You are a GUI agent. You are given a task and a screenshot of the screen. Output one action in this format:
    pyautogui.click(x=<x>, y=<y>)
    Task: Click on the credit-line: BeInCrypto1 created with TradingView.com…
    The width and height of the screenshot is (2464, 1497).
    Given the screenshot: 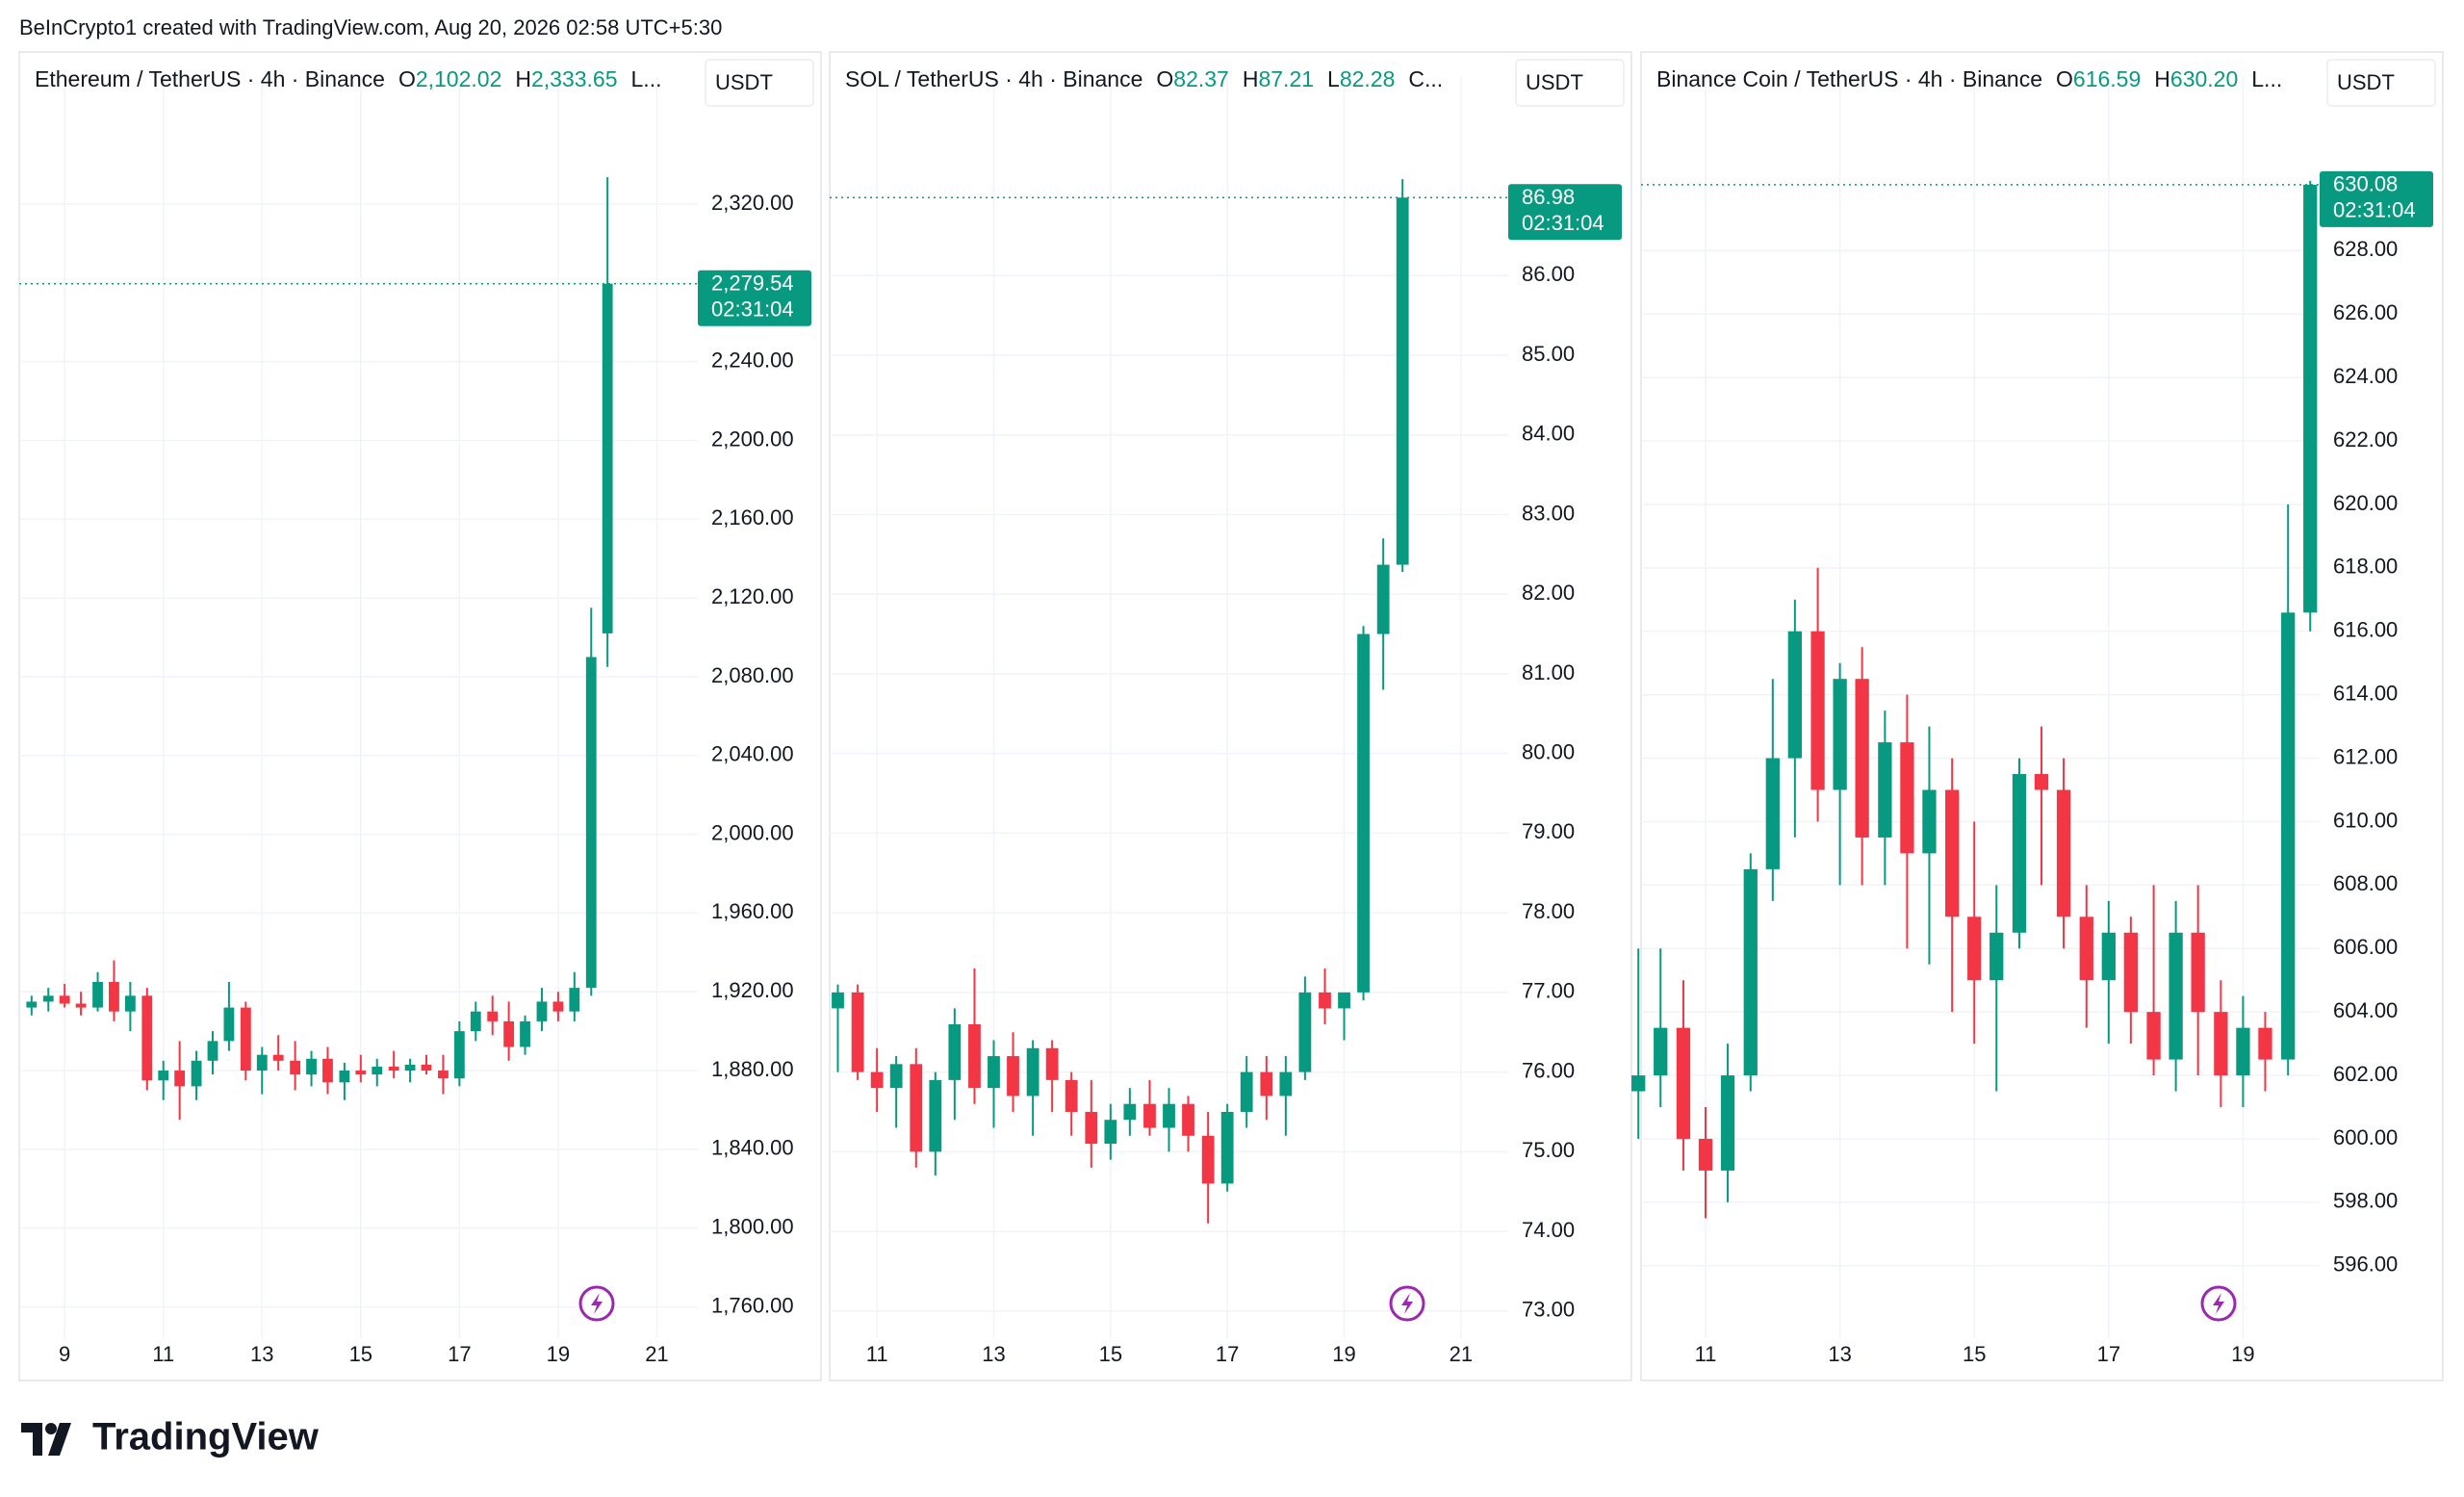 What is the action you would take?
    pyautogui.click(x=370, y=27)
    